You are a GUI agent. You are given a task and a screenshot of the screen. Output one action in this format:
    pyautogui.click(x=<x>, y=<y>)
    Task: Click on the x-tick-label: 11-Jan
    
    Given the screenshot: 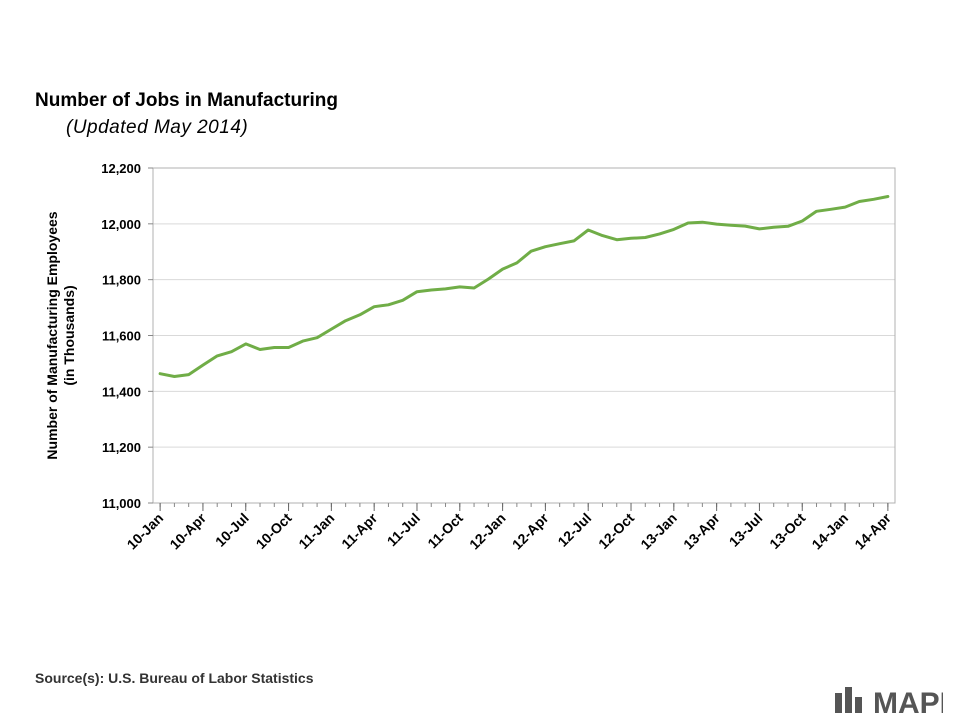 What is the action you would take?
    pyautogui.click(x=316, y=531)
    